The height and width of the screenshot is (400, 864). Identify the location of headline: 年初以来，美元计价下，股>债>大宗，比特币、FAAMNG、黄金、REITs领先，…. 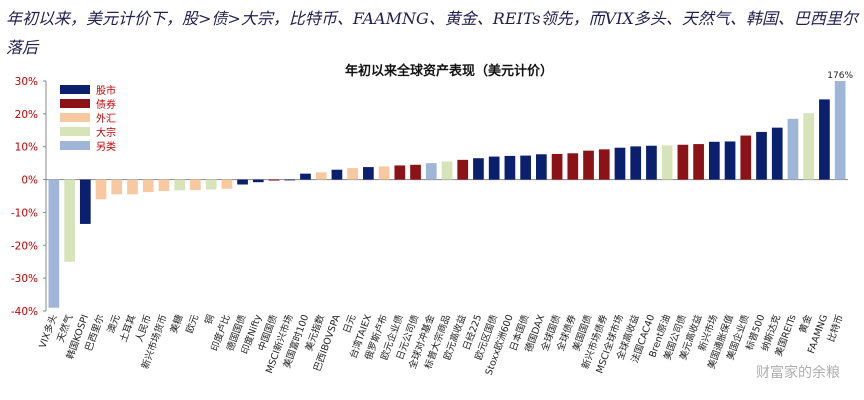
(432, 33).